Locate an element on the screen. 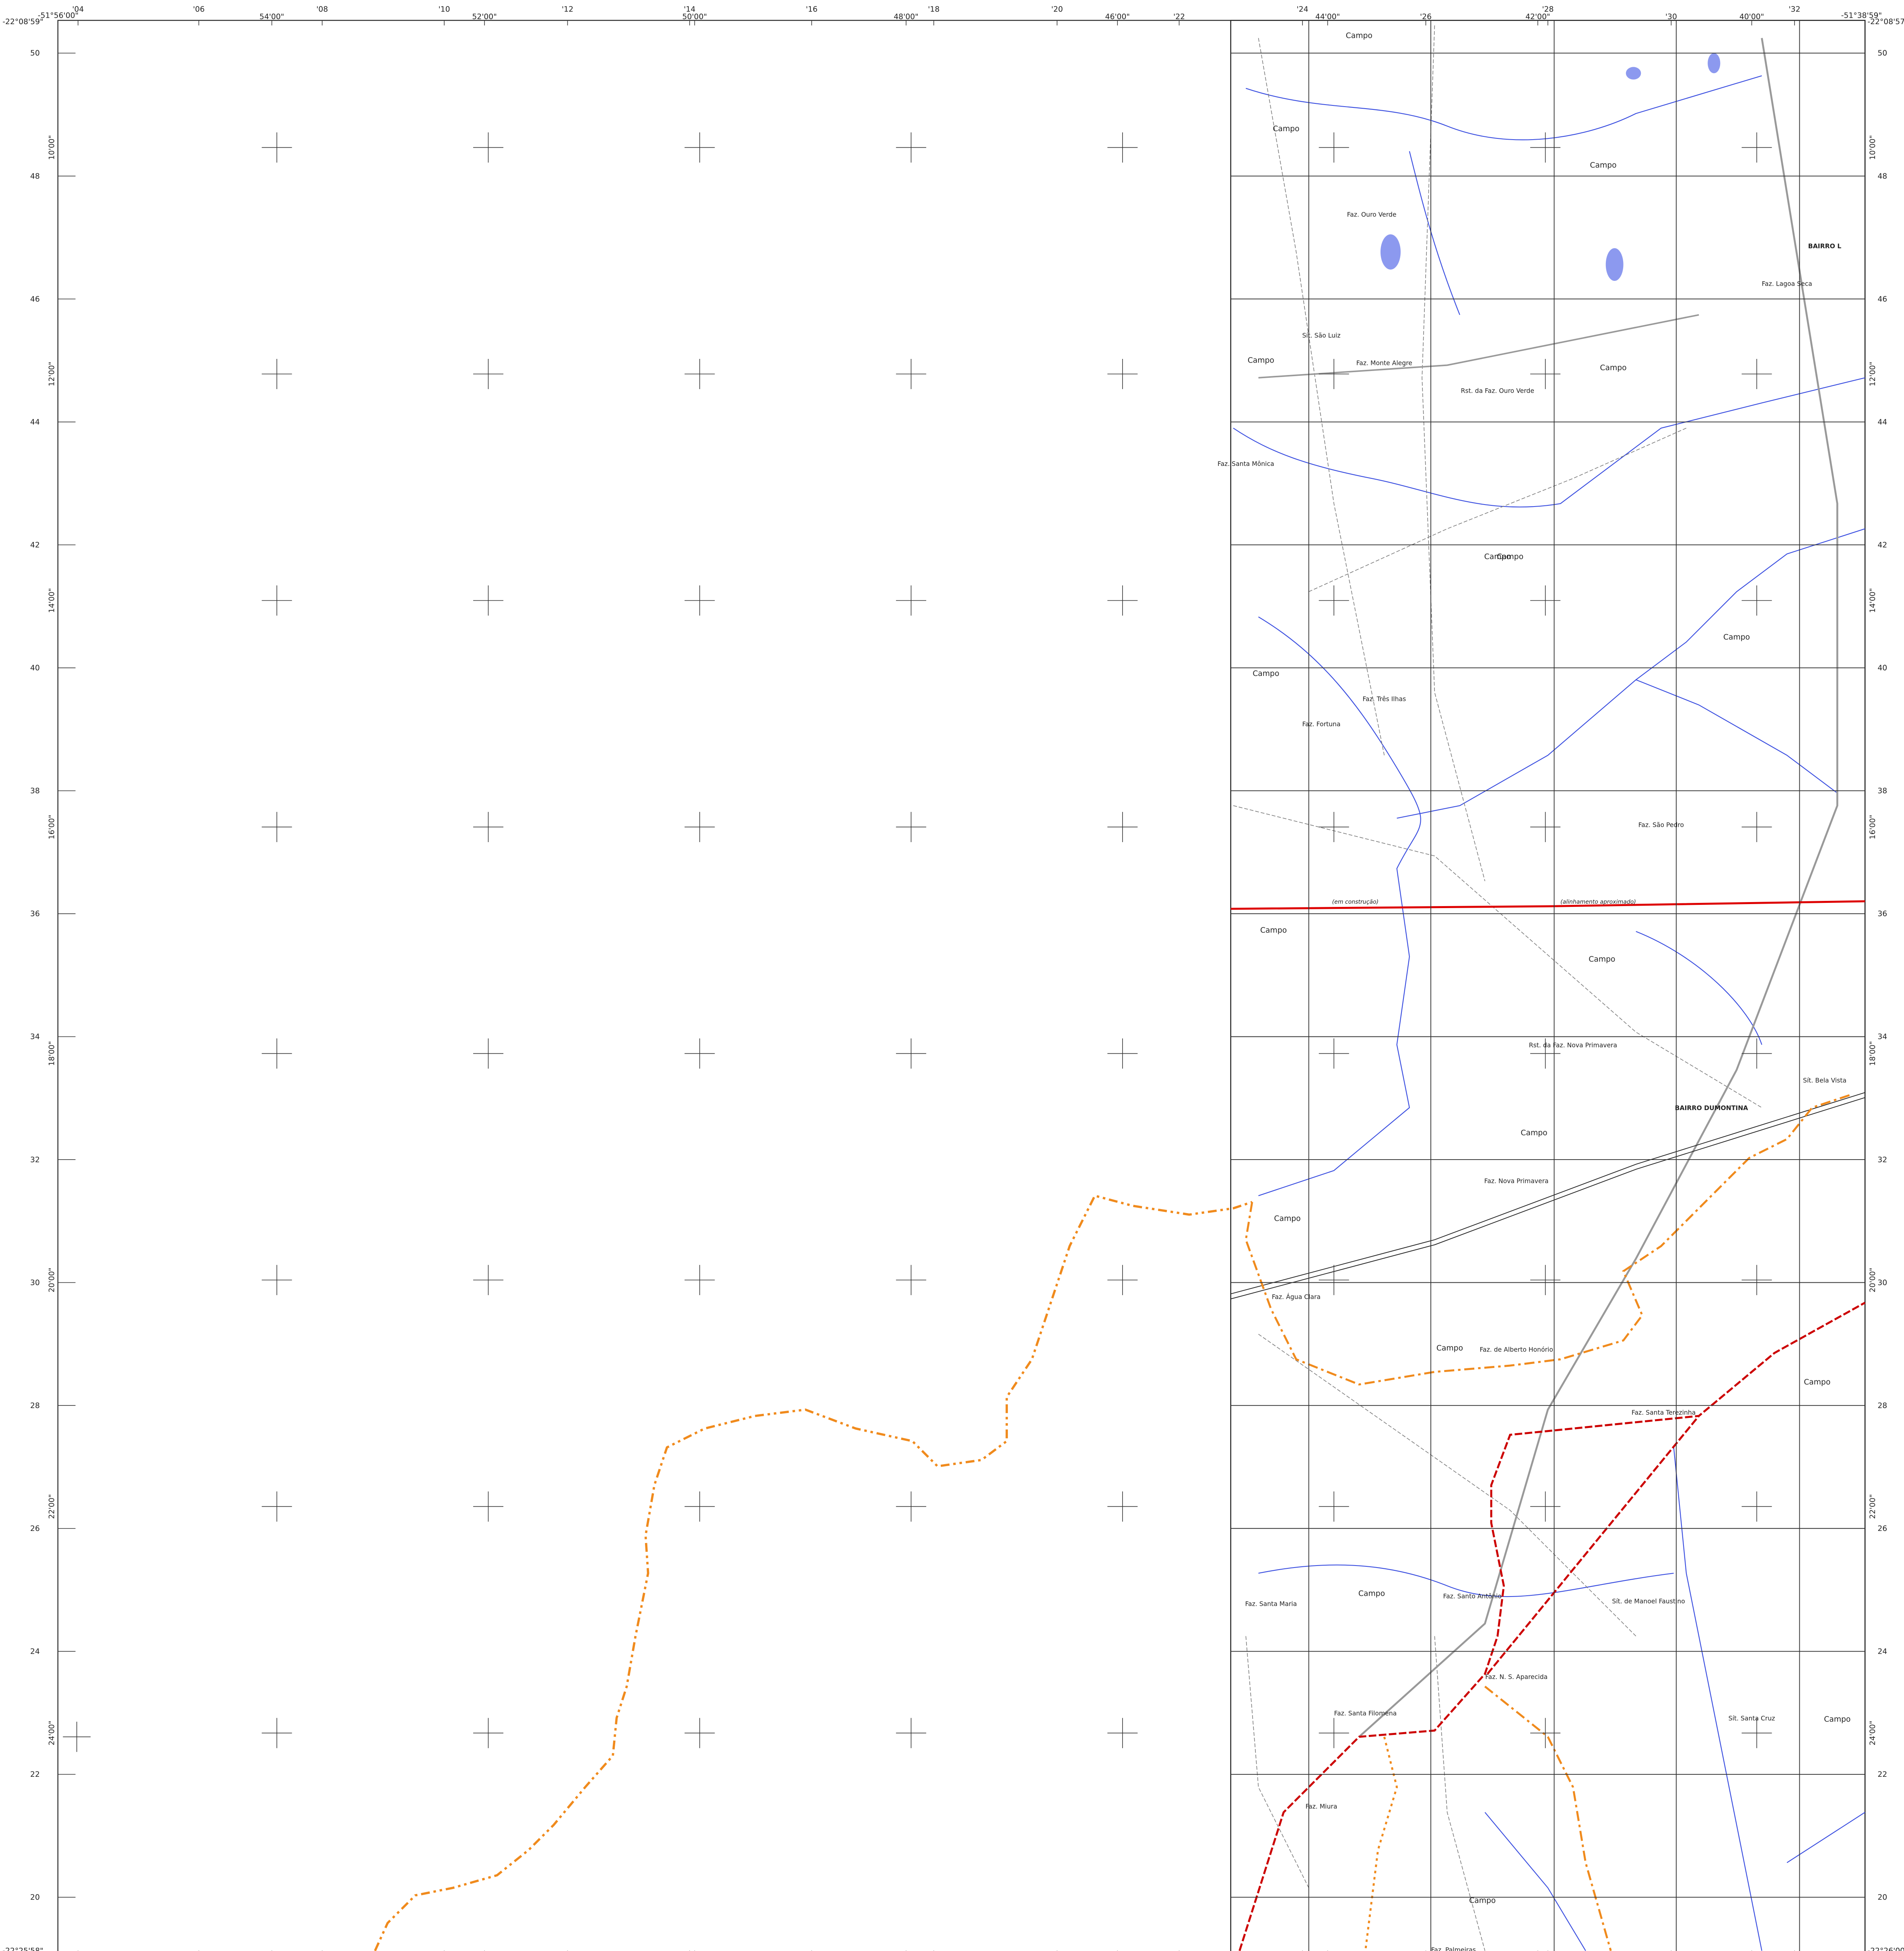 This screenshot has width=1904, height=1951. y-minute-right: 20'00" is located at coordinates (1873, 1280).